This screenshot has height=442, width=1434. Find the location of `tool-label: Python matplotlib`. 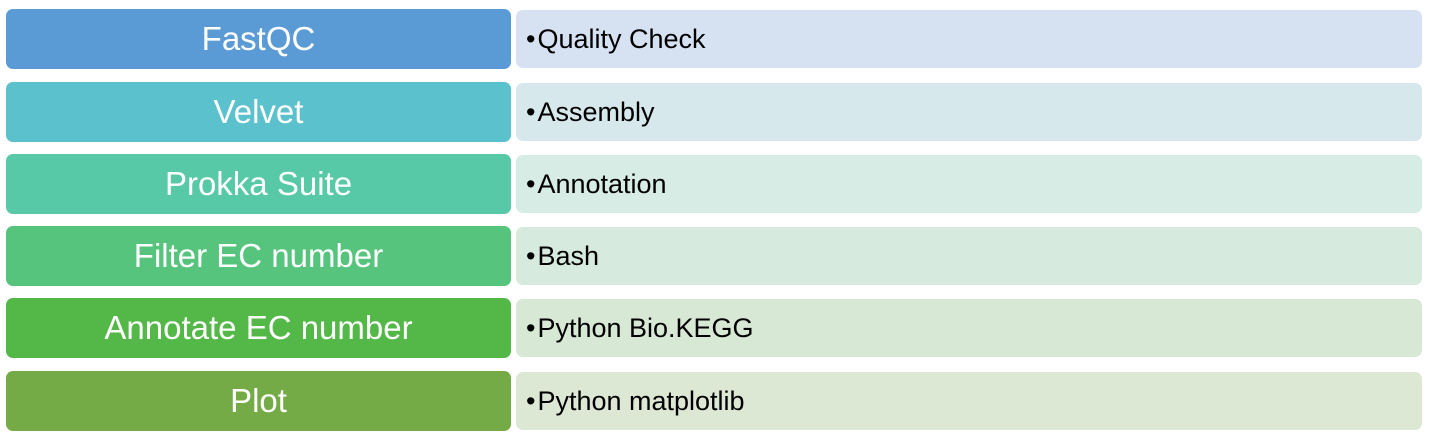

tool-label: Python matplotlib is located at coordinates (641, 400).